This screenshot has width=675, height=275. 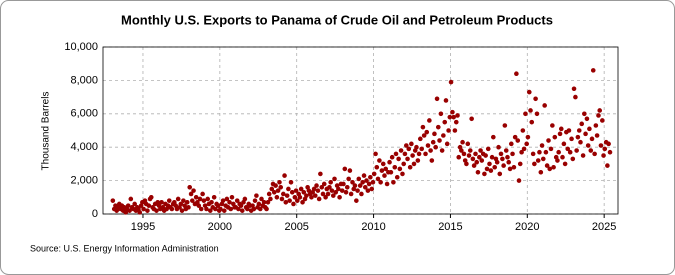 What do you see at coordinates (527, 227) in the screenshot?
I see `x-tick-label: 2020` at bounding box center [527, 227].